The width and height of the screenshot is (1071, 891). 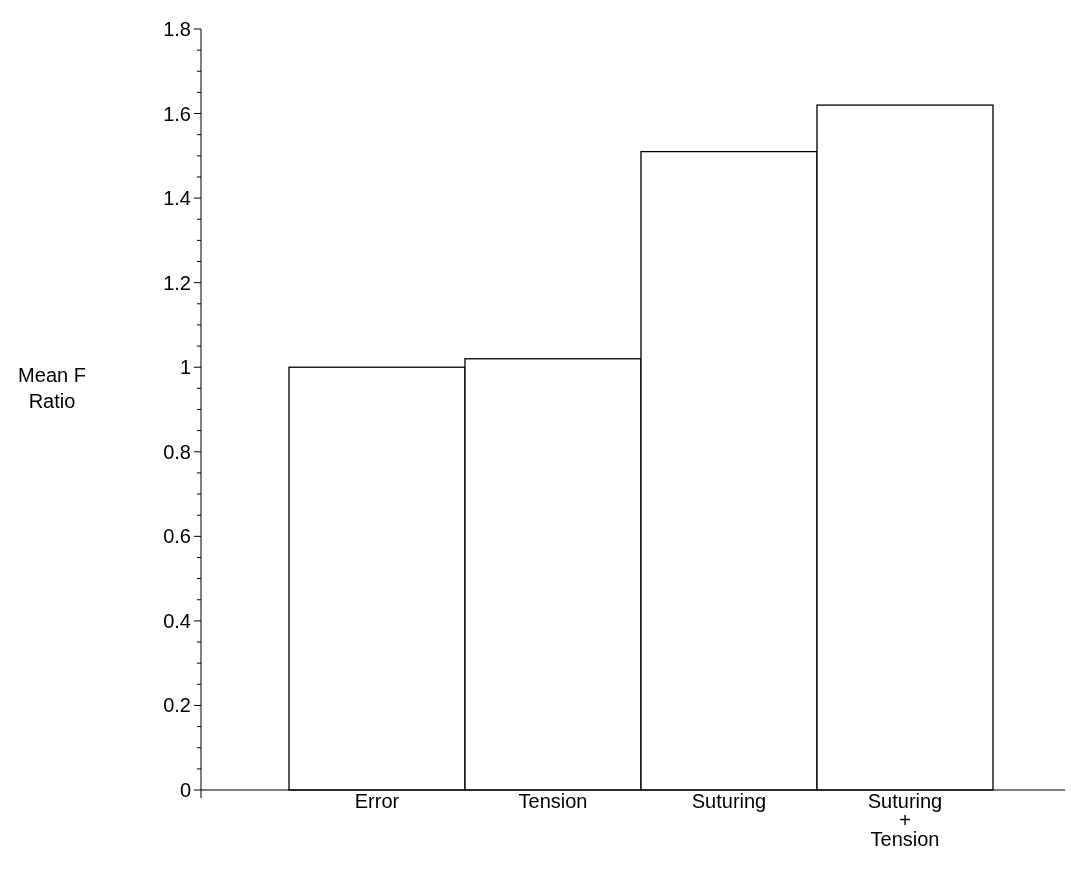 What do you see at coordinates (377, 801) in the screenshot?
I see `x-tick-label: Error` at bounding box center [377, 801].